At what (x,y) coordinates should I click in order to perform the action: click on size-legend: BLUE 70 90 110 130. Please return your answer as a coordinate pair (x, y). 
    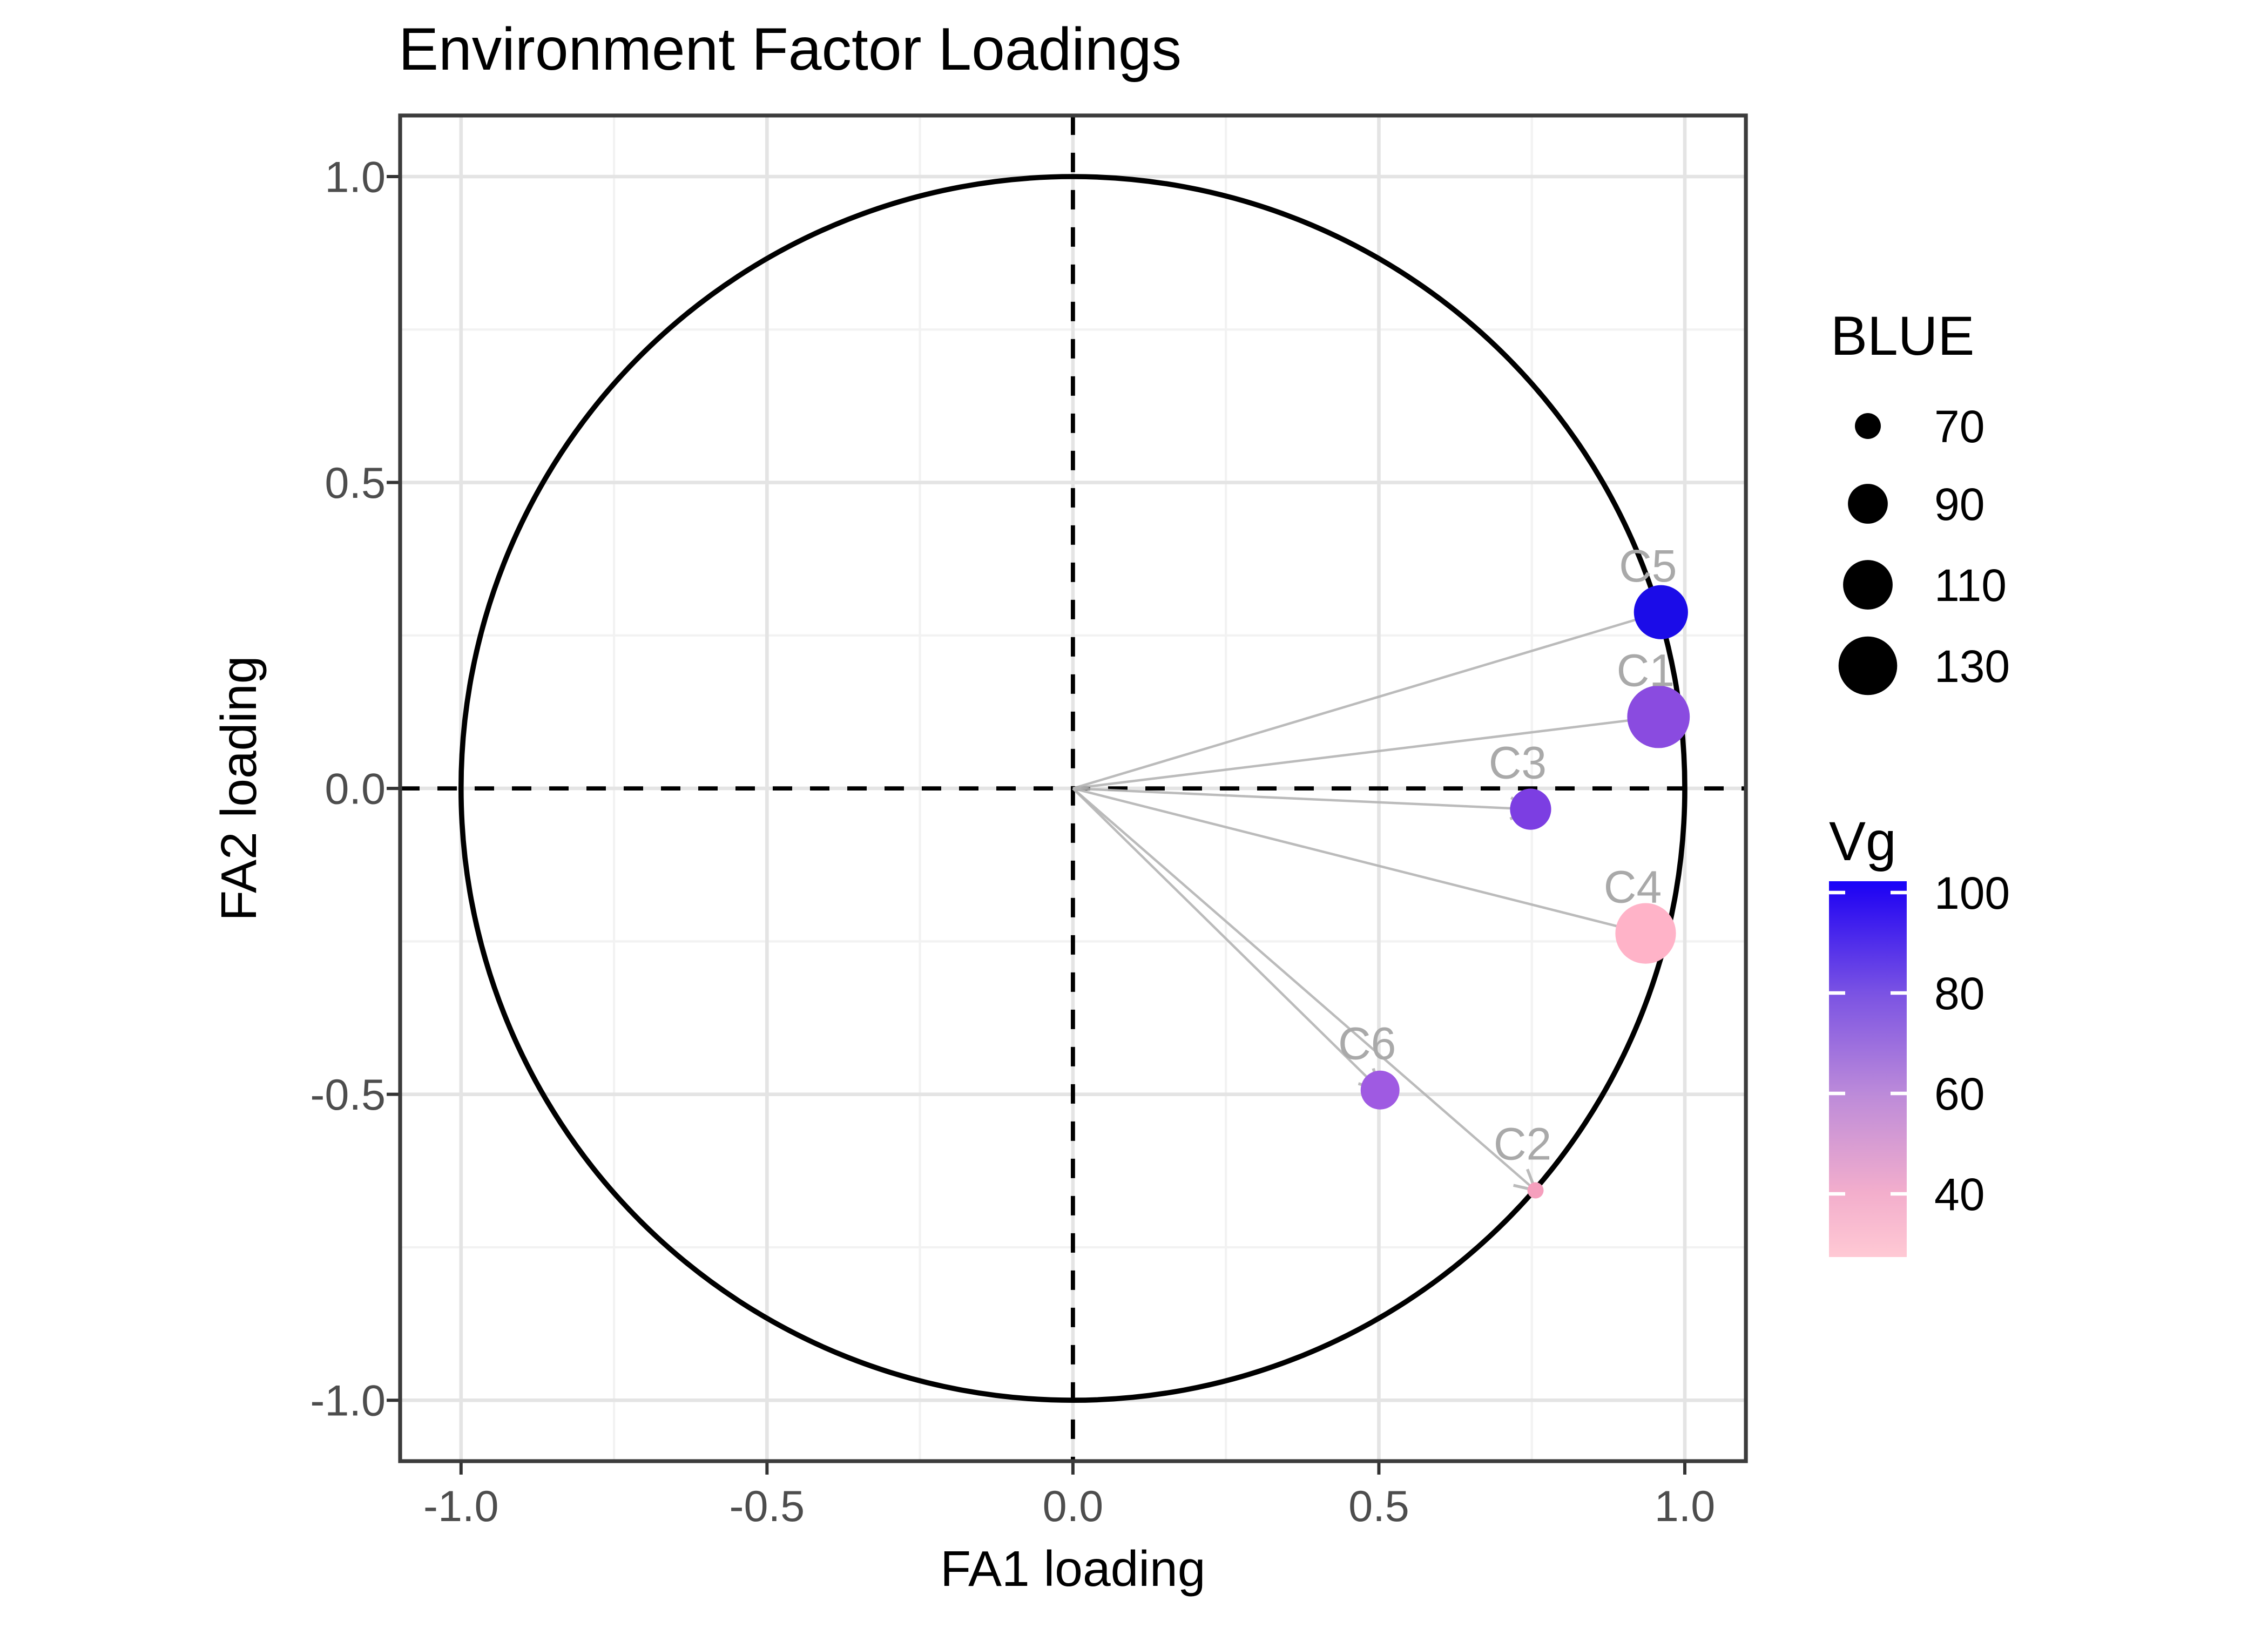
    Looking at the image, I should click on (1920, 500).